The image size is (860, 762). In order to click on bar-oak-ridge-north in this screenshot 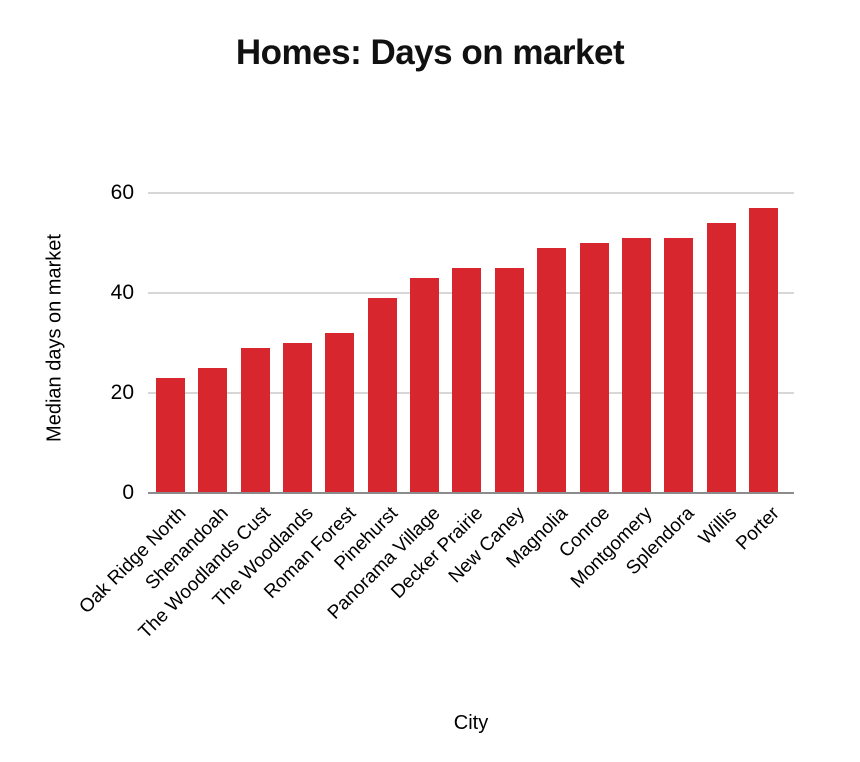, I will do `click(170, 435)`.